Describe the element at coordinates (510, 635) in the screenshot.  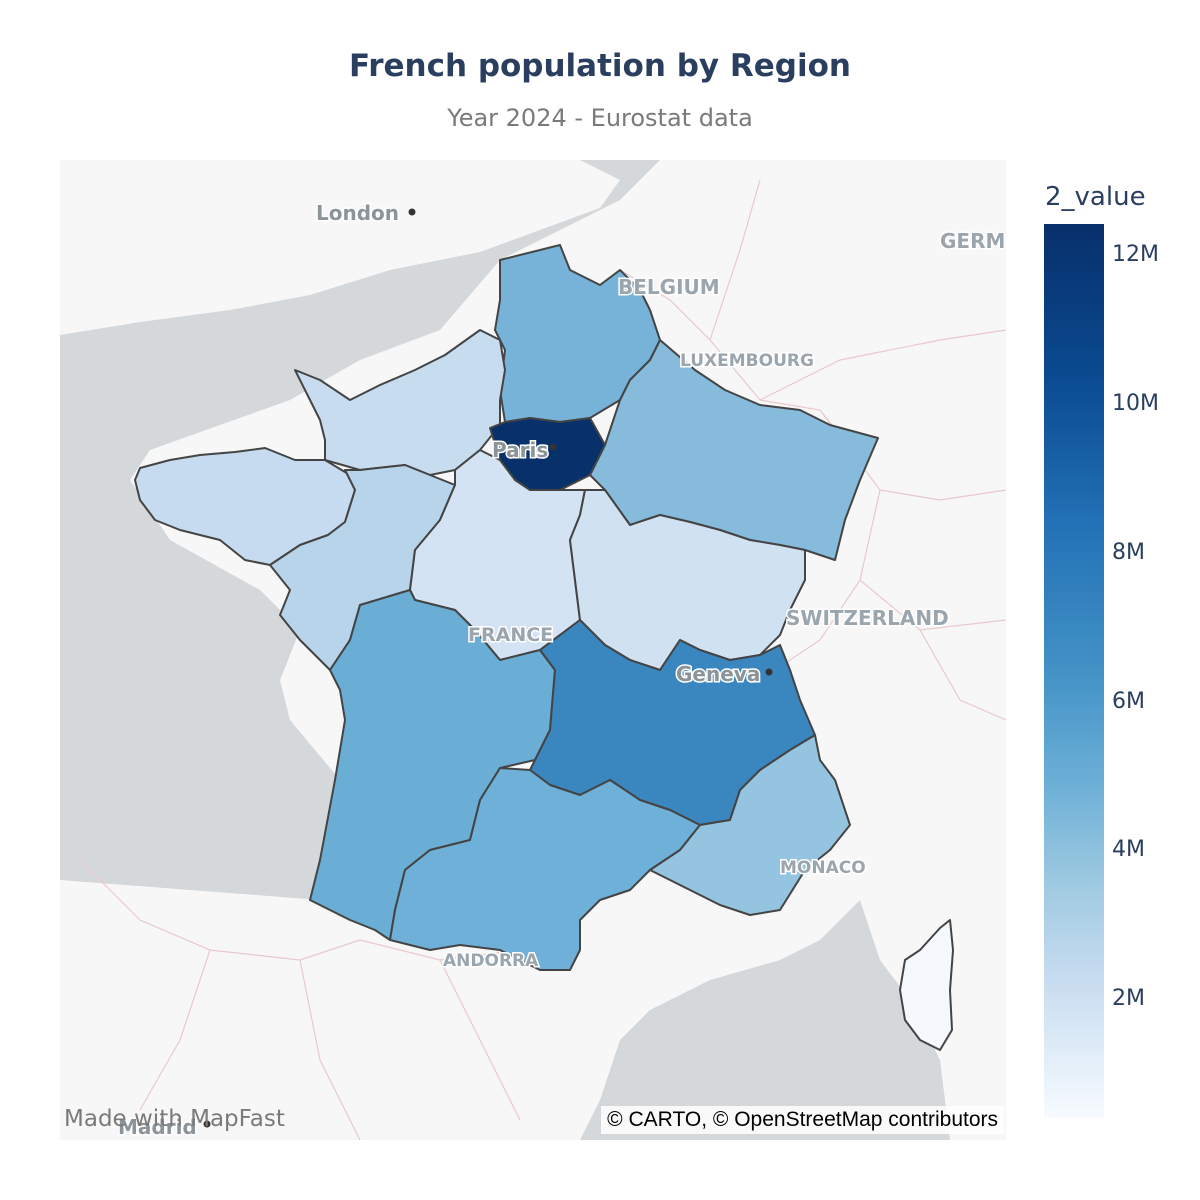
I see `label-france: FRANCE` at that location.